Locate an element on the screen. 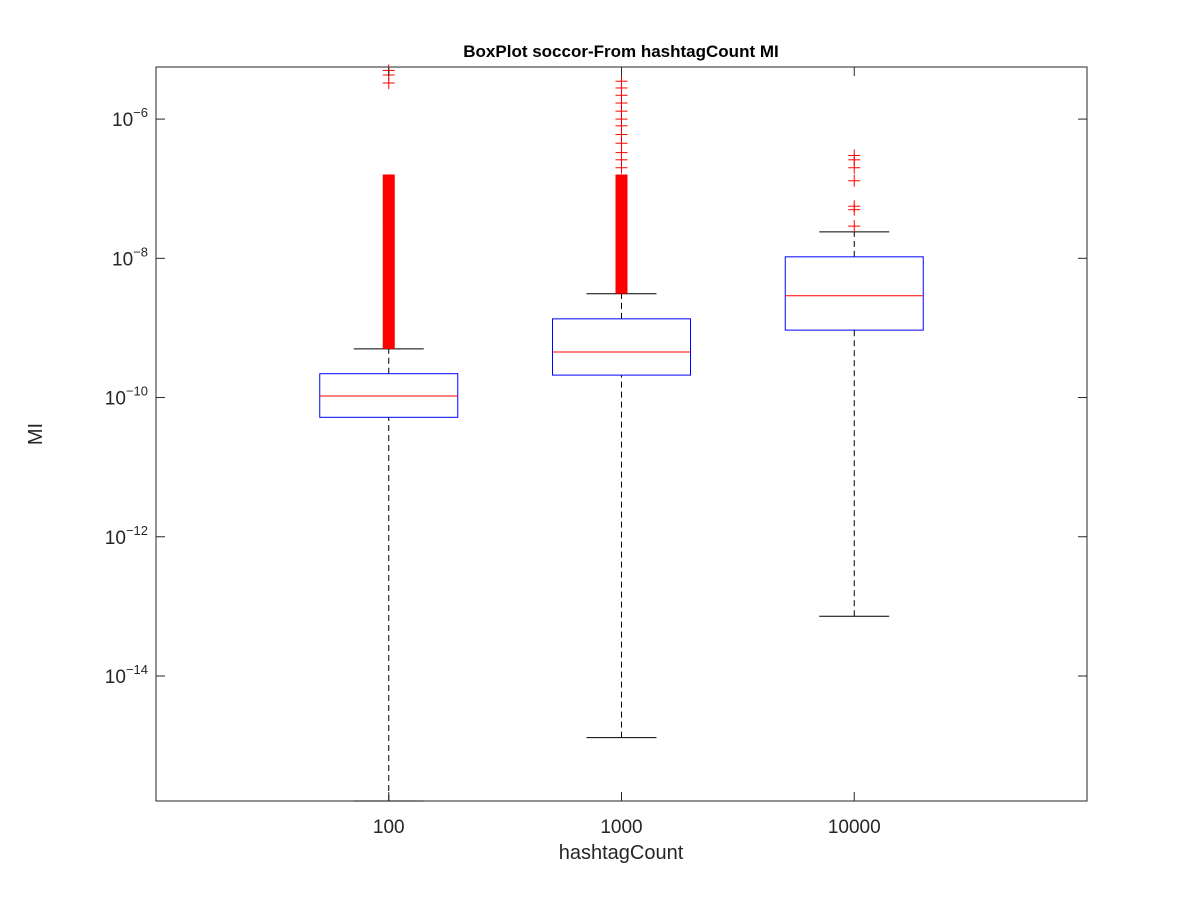 The width and height of the screenshot is (1200, 900). x-axis-label: hashtagCount is located at coordinates (621, 853).